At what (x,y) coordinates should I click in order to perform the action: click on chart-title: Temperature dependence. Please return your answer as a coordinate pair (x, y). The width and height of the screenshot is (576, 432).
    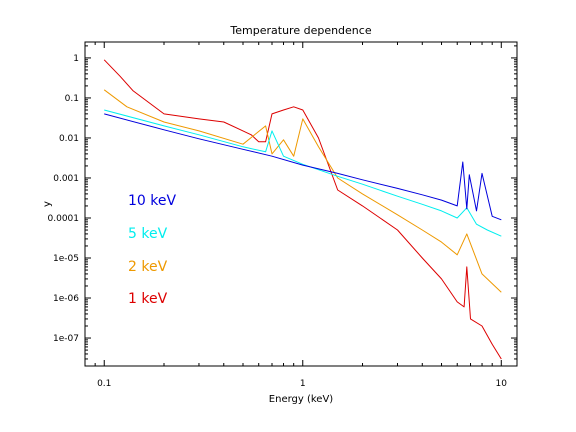
    Looking at the image, I should click on (300, 30).